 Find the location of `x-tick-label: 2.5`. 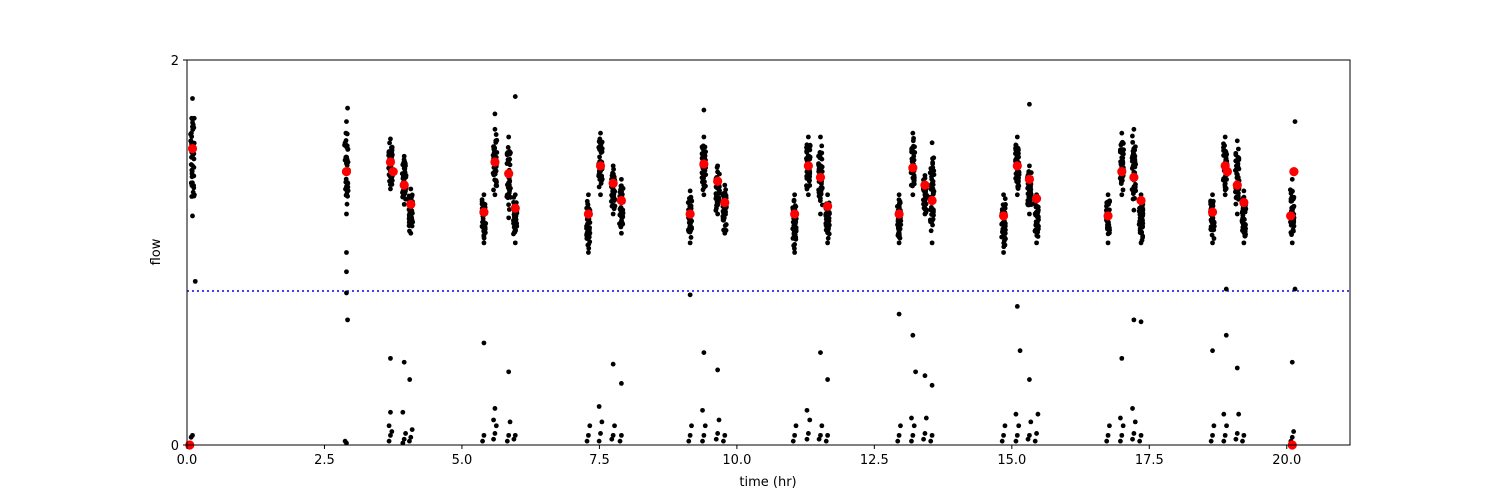

x-tick-label: 2.5 is located at coordinates (324, 460).